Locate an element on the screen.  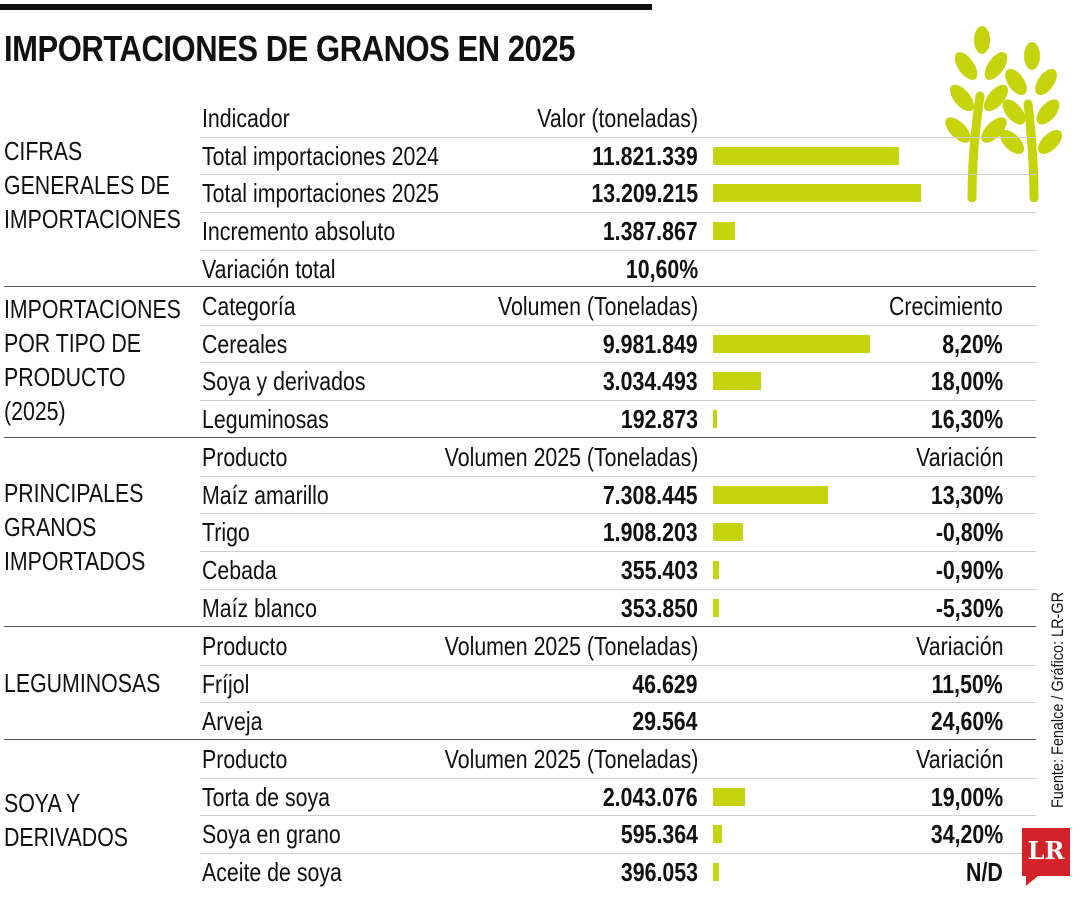
row-label: Soya en grano is located at coordinates (271, 834).